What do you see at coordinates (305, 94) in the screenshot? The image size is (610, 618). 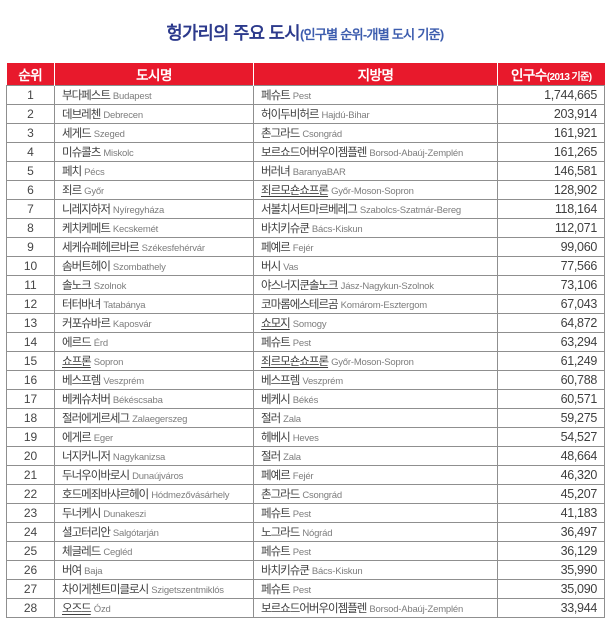 I see `table-row: 1 부다페스트 Budapest 페슈트 Pest 1,744,665` at bounding box center [305, 94].